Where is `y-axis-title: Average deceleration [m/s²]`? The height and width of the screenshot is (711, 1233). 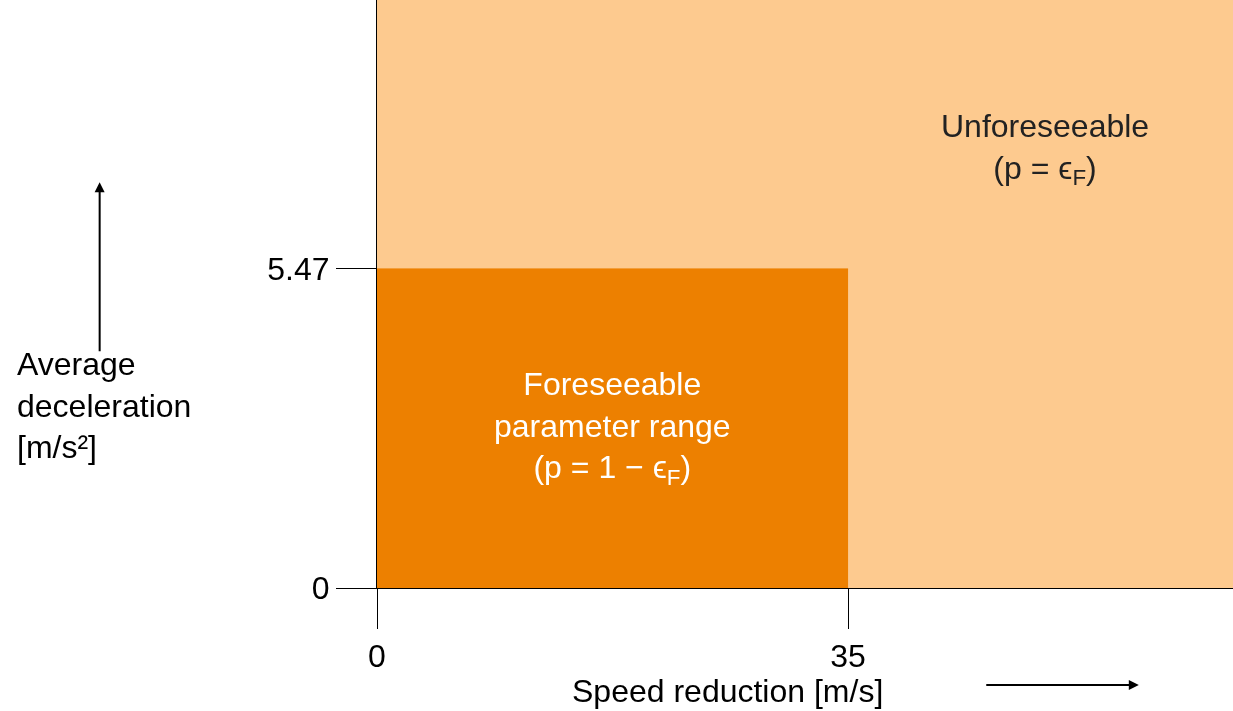 y-axis-title: Average deceleration [m/s²] is located at coordinates (104, 406).